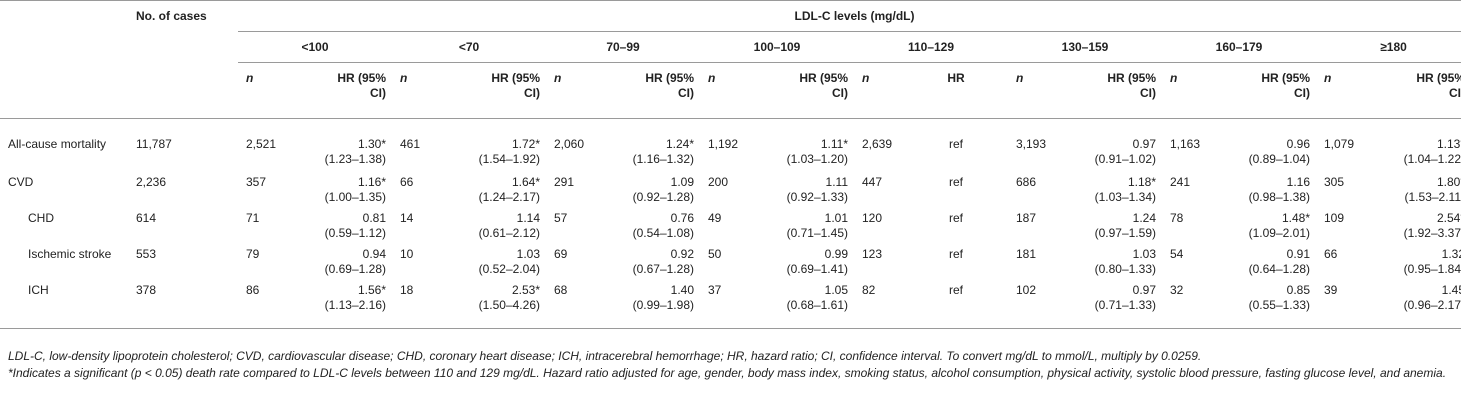  I want to click on hr-cell: 1.40 (0.99–1.98), so click(648, 302).